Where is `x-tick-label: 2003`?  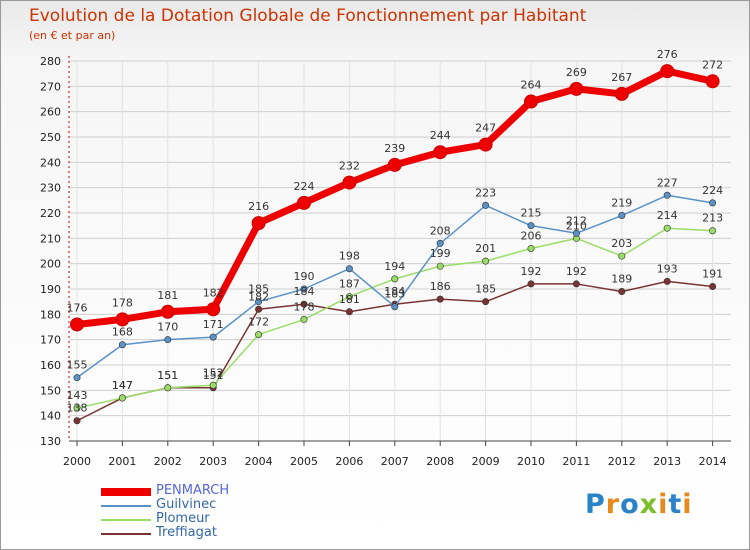
x-tick-label: 2003 is located at coordinates (213, 461).